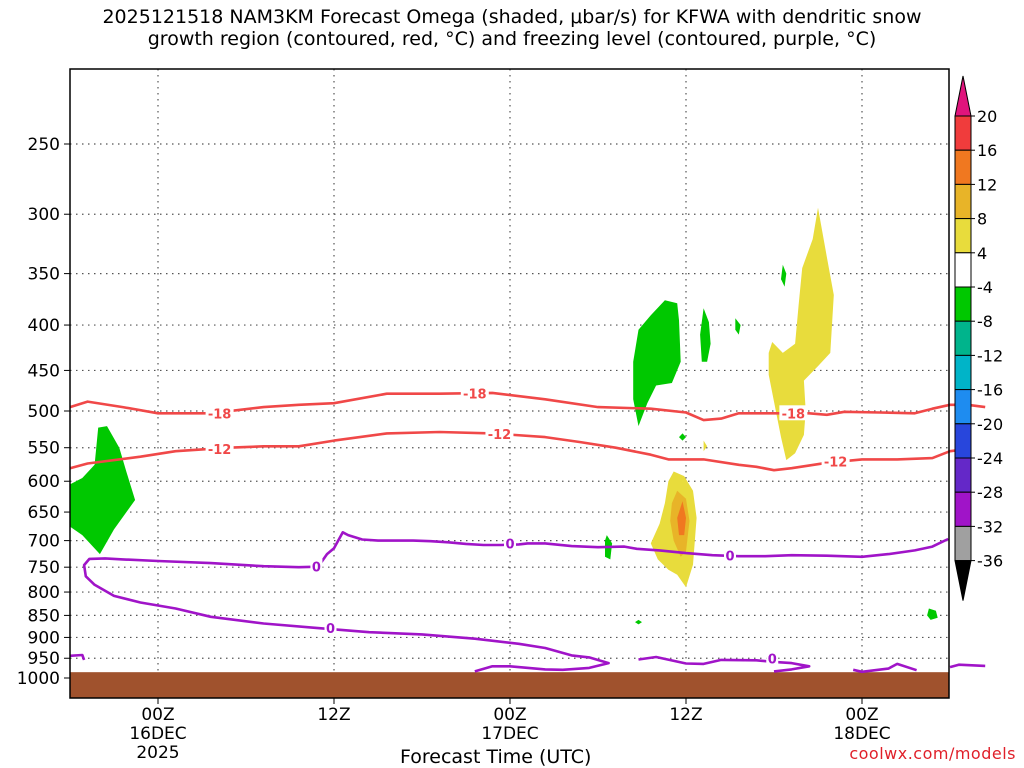  Describe the element at coordinates (509, 715) in the screenshot. I see `x-tick-label-20-1: 00Z` at that location.